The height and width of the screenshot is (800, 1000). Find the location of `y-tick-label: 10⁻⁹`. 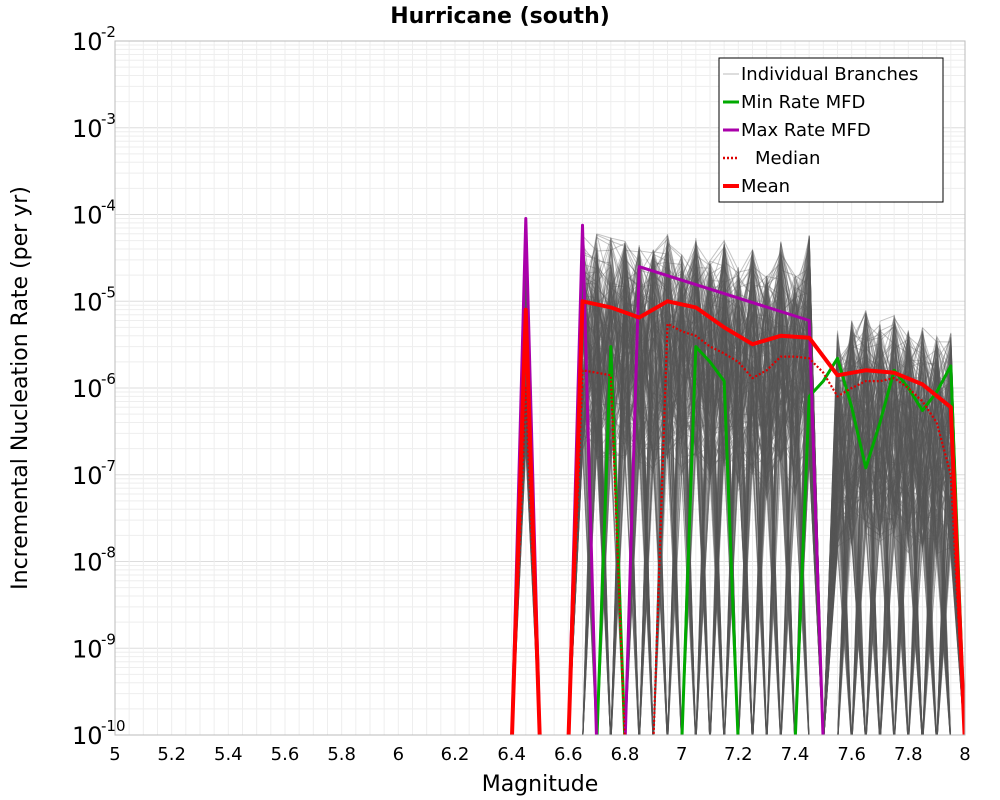

y-tick-label: 10⁻⁹ is located at coordinates (94, 646).